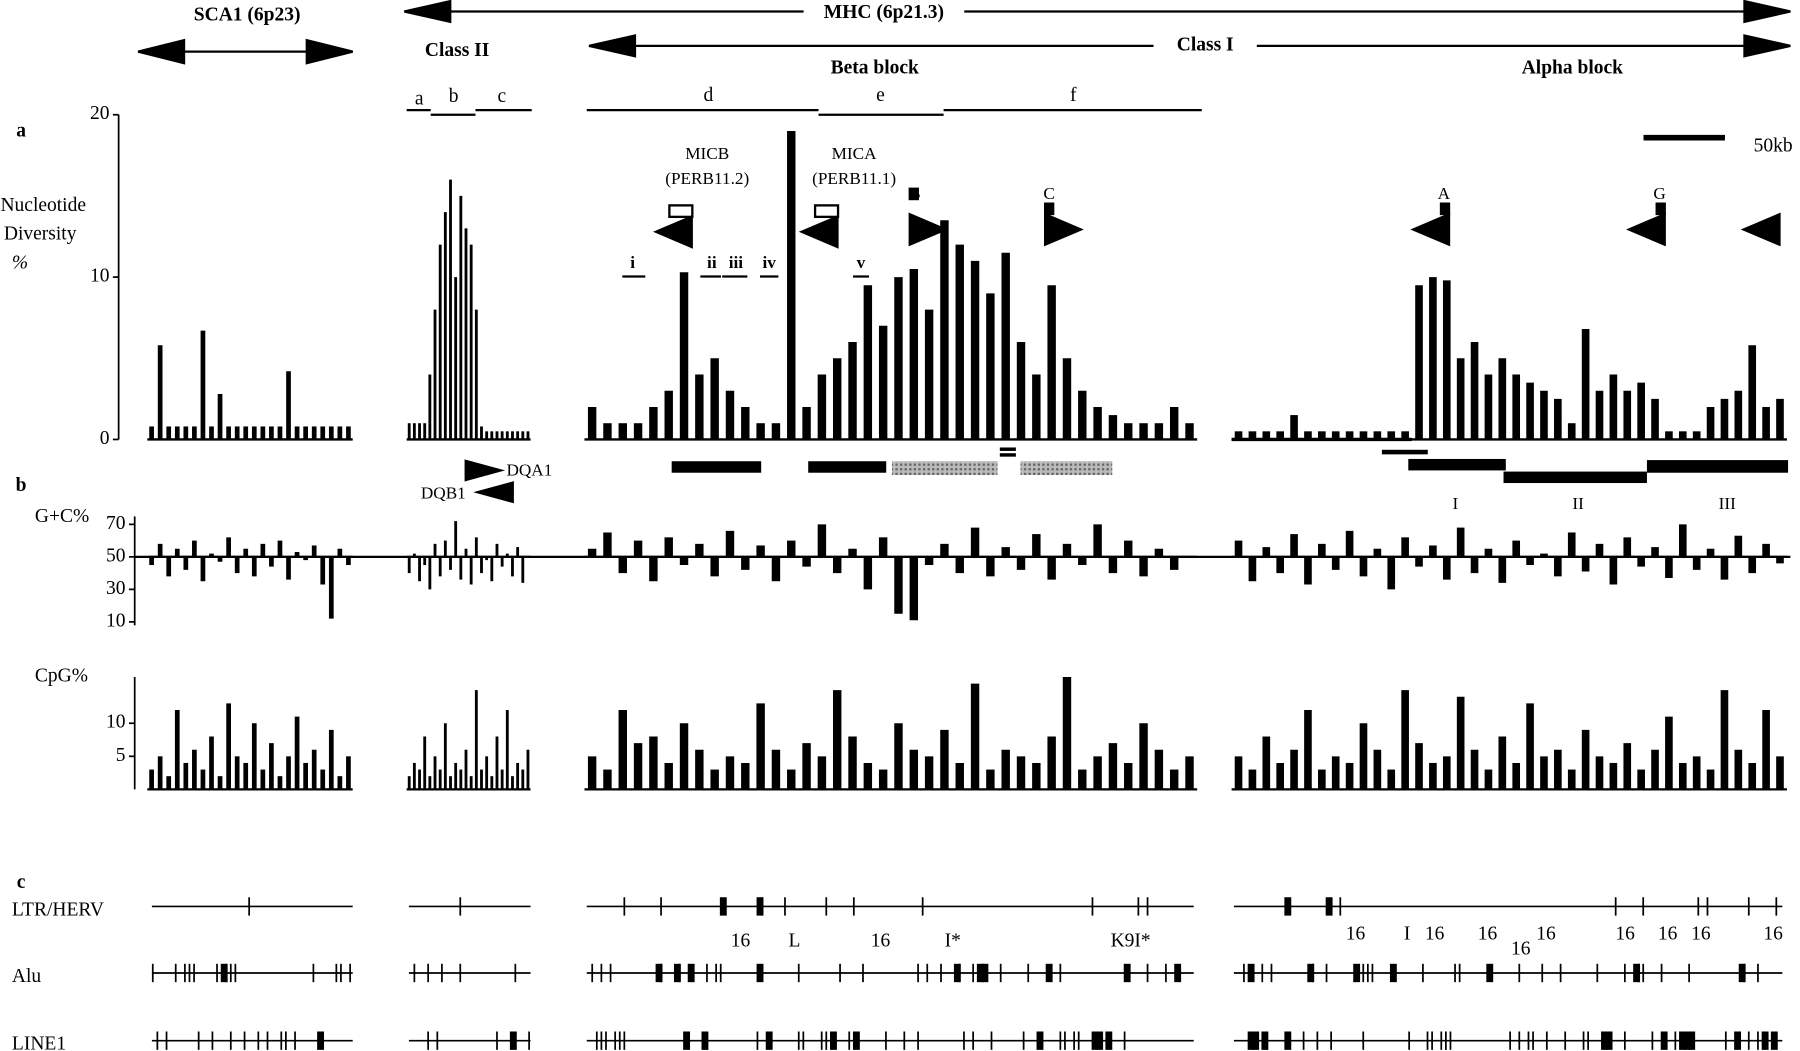 This screenshot has height=1051, width=1800. Describe the element at coordinates (884, 12) in the screenshot. I see `region-title: MHC (6p21.3)` at that location.